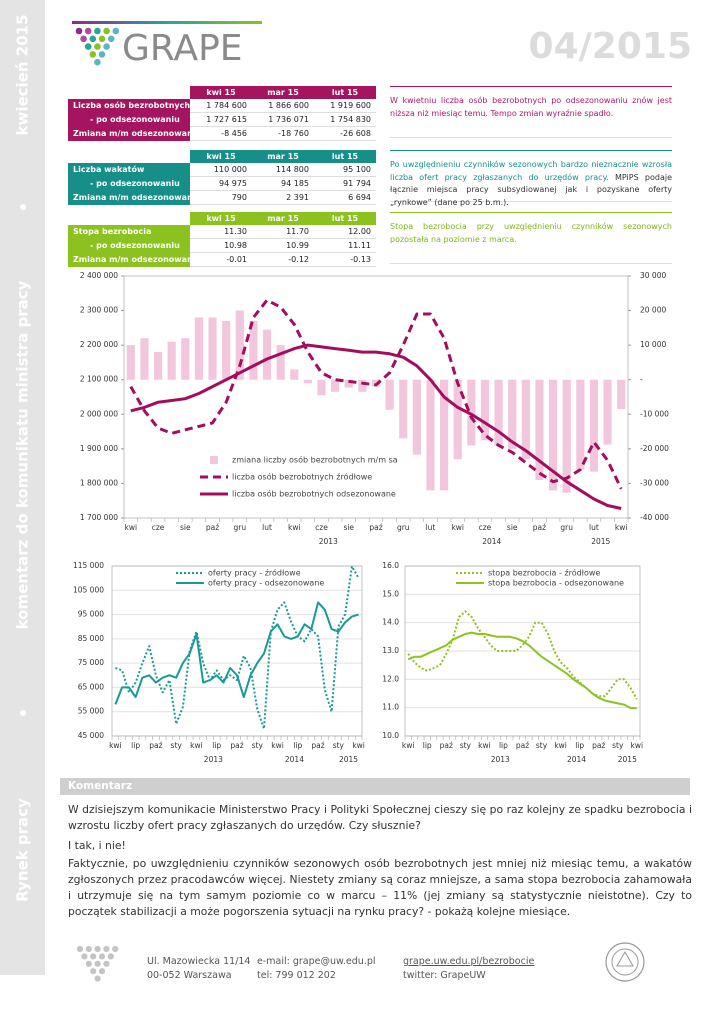 The height and width of the screenshot is (1024, 725). What do you see at coordinates (23, 74) in the screenshot?
I see `sidebar-date: kwiecień 2015` at bounding box center [23, 74].